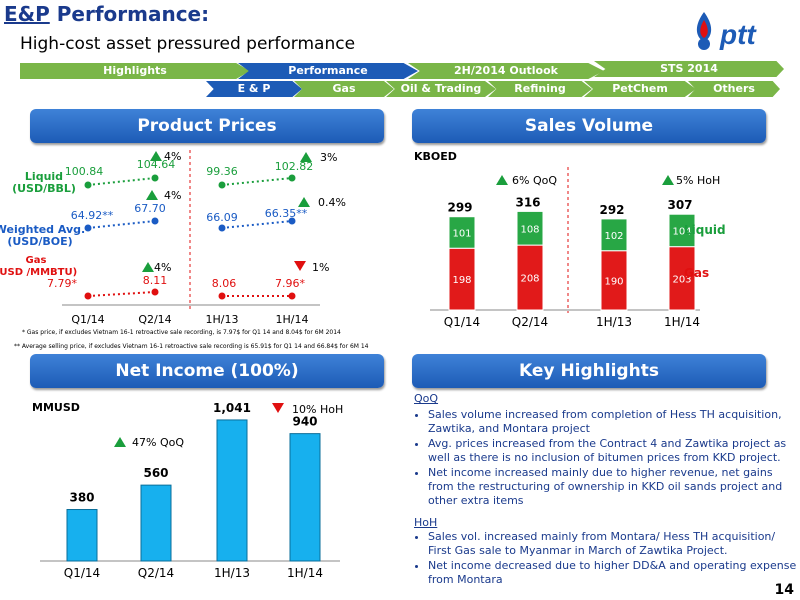 This screenshot has width=800, height=600. I want to click on x-tick-label: Q2/14, so click(154, 319).